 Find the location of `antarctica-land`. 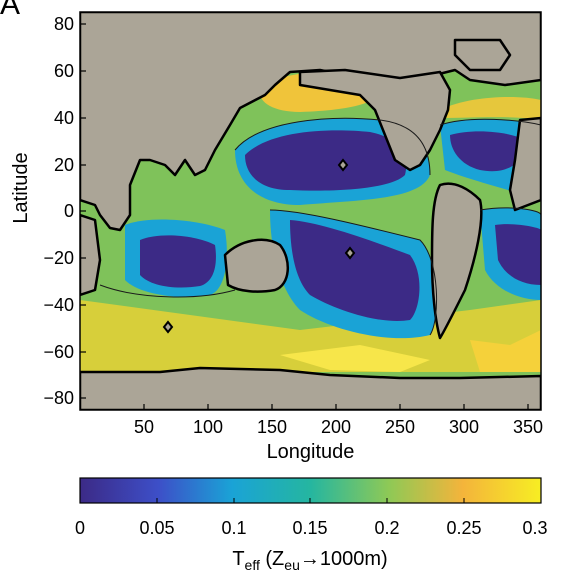

antarctica-land is located at coordinates (310, 388).